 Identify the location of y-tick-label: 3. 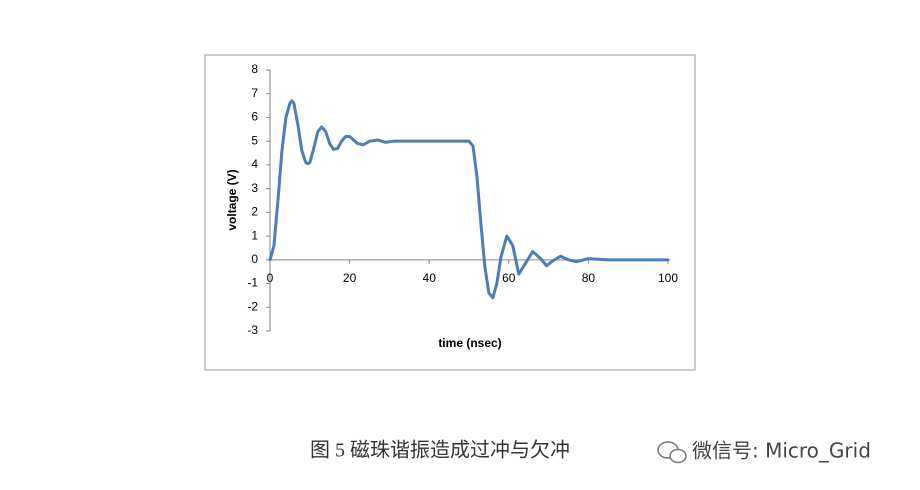
(254, 188).